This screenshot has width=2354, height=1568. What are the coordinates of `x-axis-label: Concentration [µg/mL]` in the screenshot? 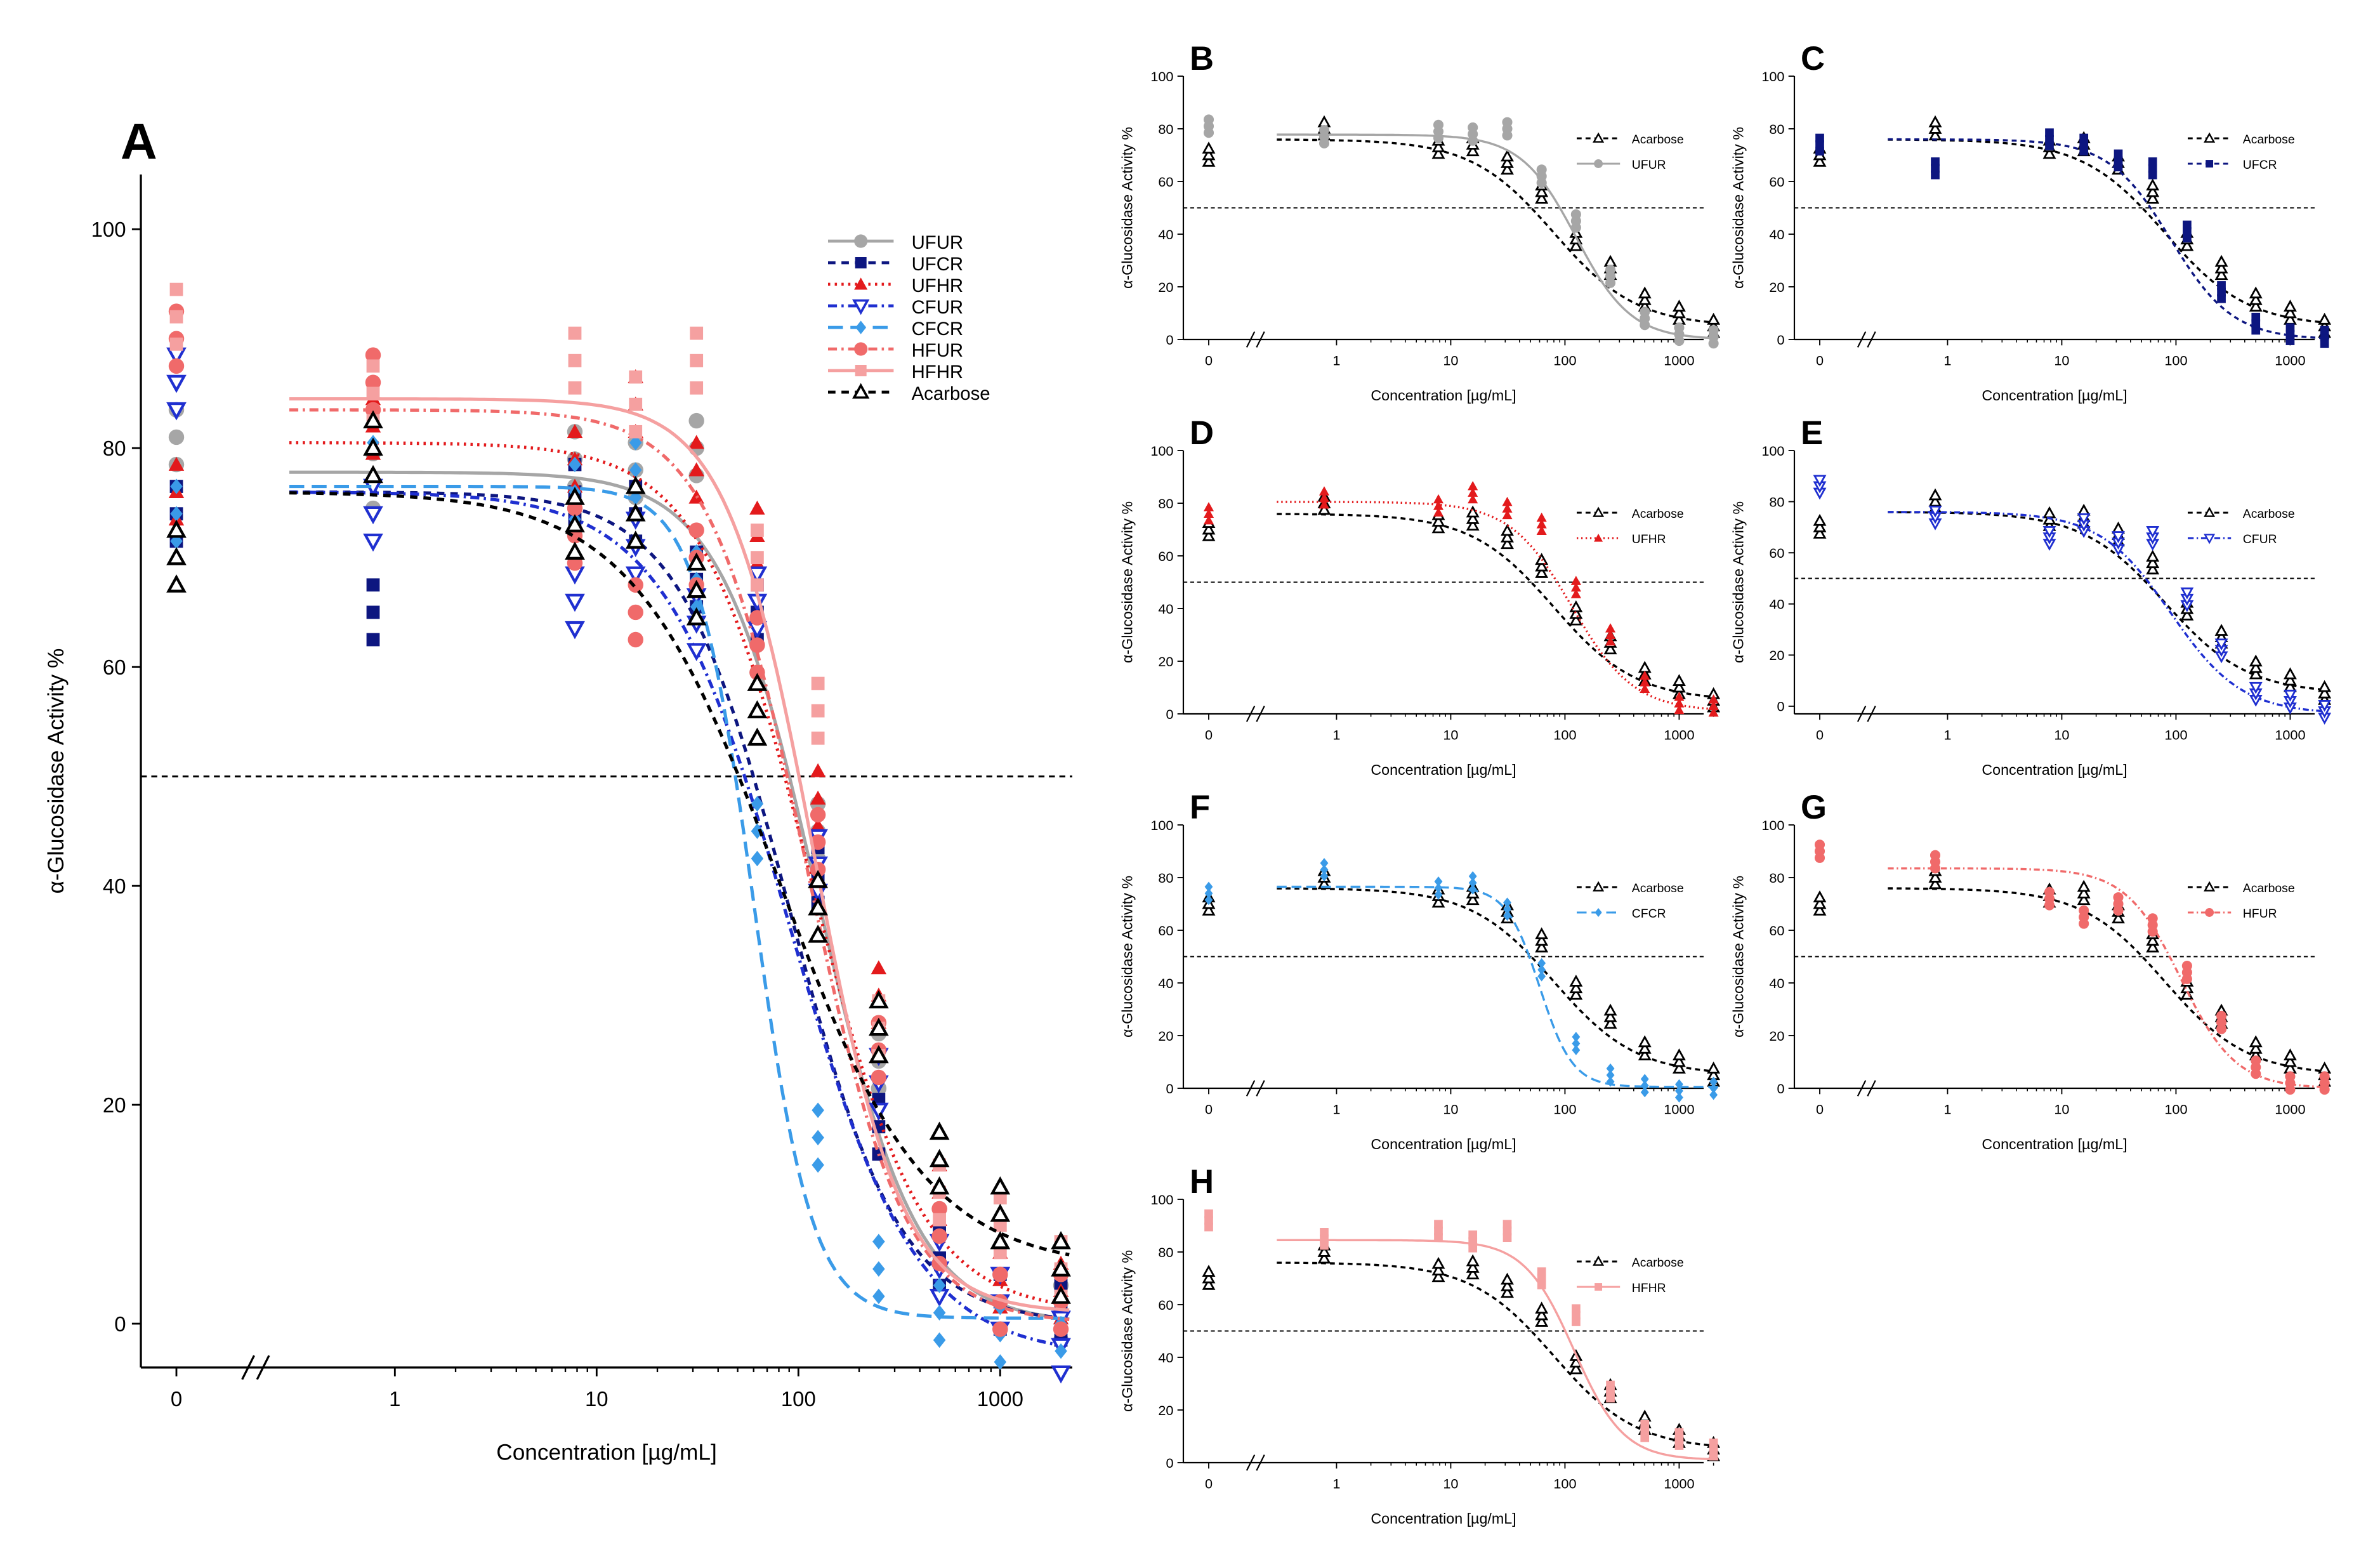 It's located at (1443, 1144).